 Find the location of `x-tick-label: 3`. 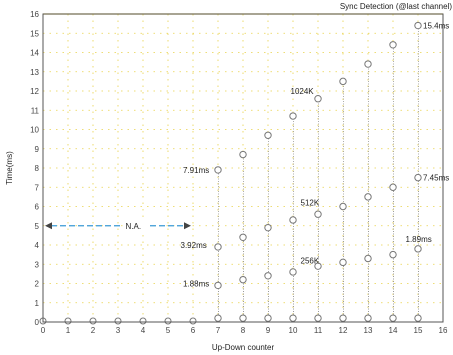

x-tick-label: 3 is located at coordinates (118, 330).